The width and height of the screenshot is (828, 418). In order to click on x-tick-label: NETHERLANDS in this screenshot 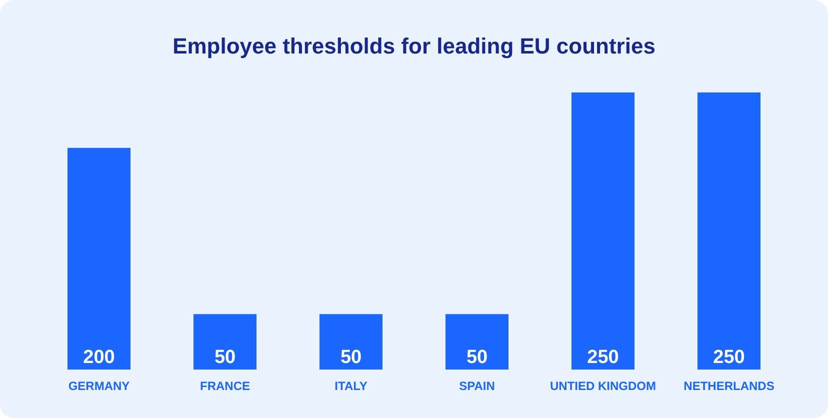, I will do `click(729, 386)`.